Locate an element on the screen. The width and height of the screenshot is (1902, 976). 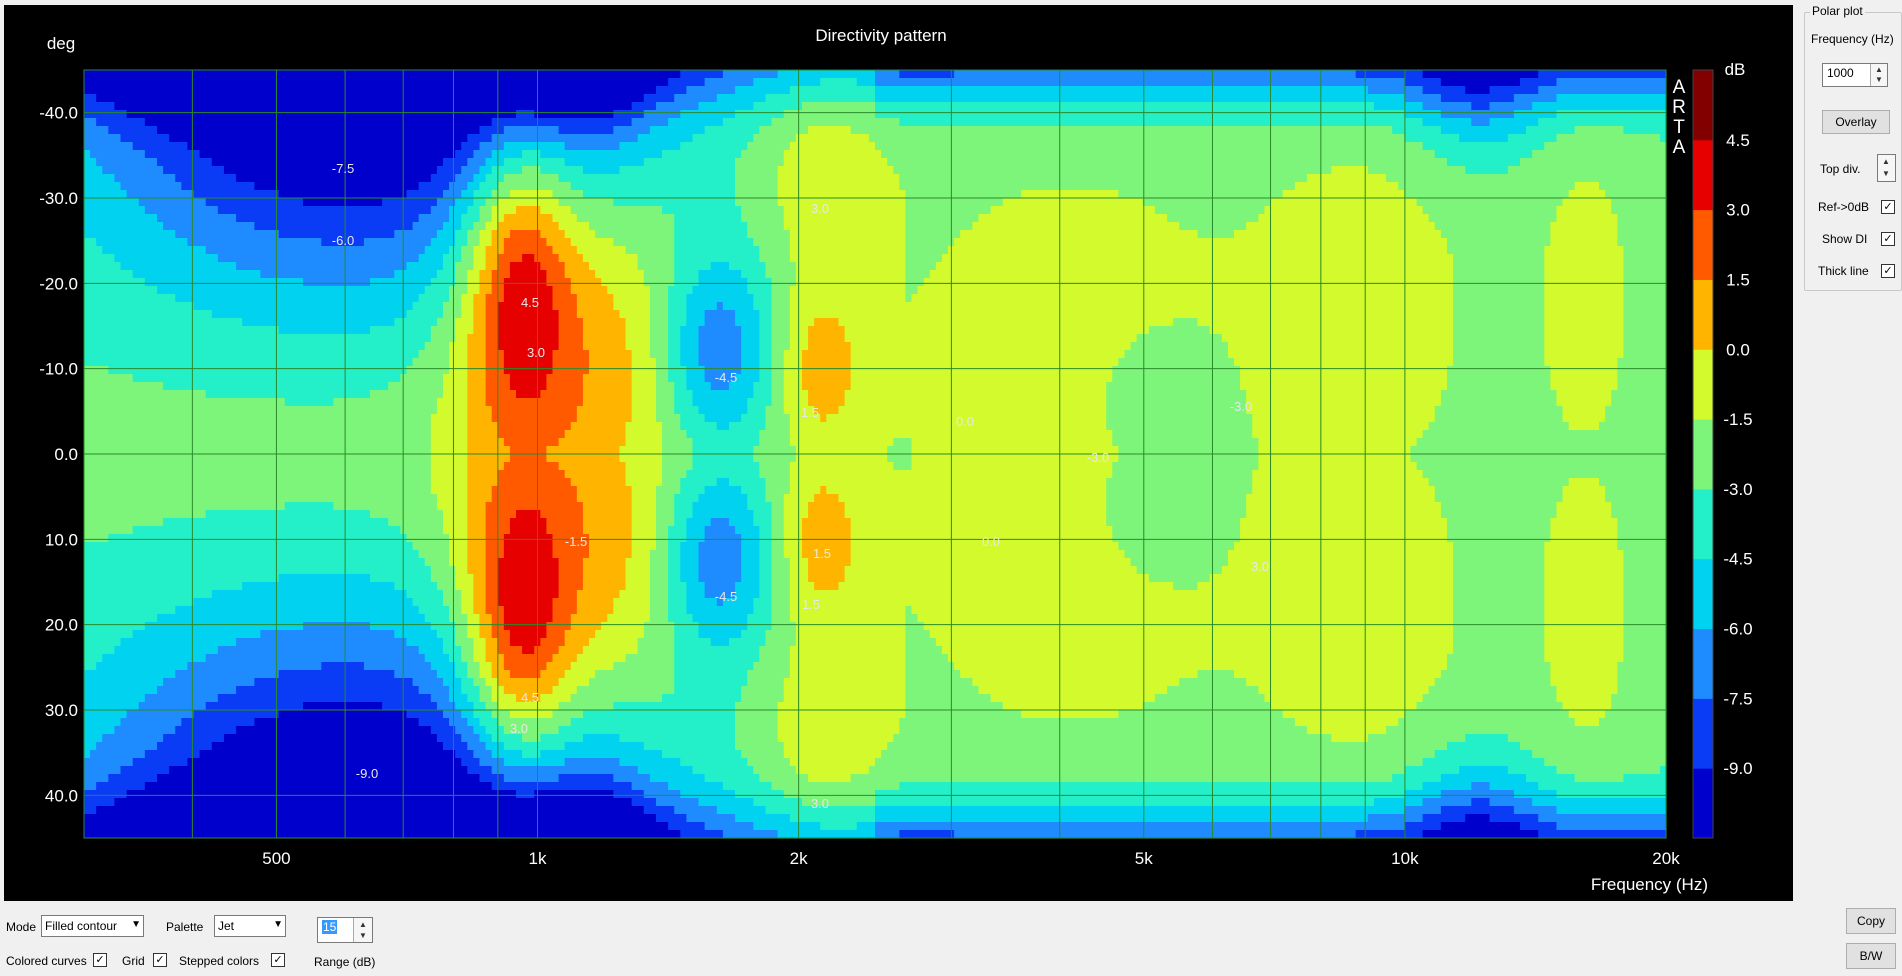
range-value: 15 is located at coordinates (330, 927).